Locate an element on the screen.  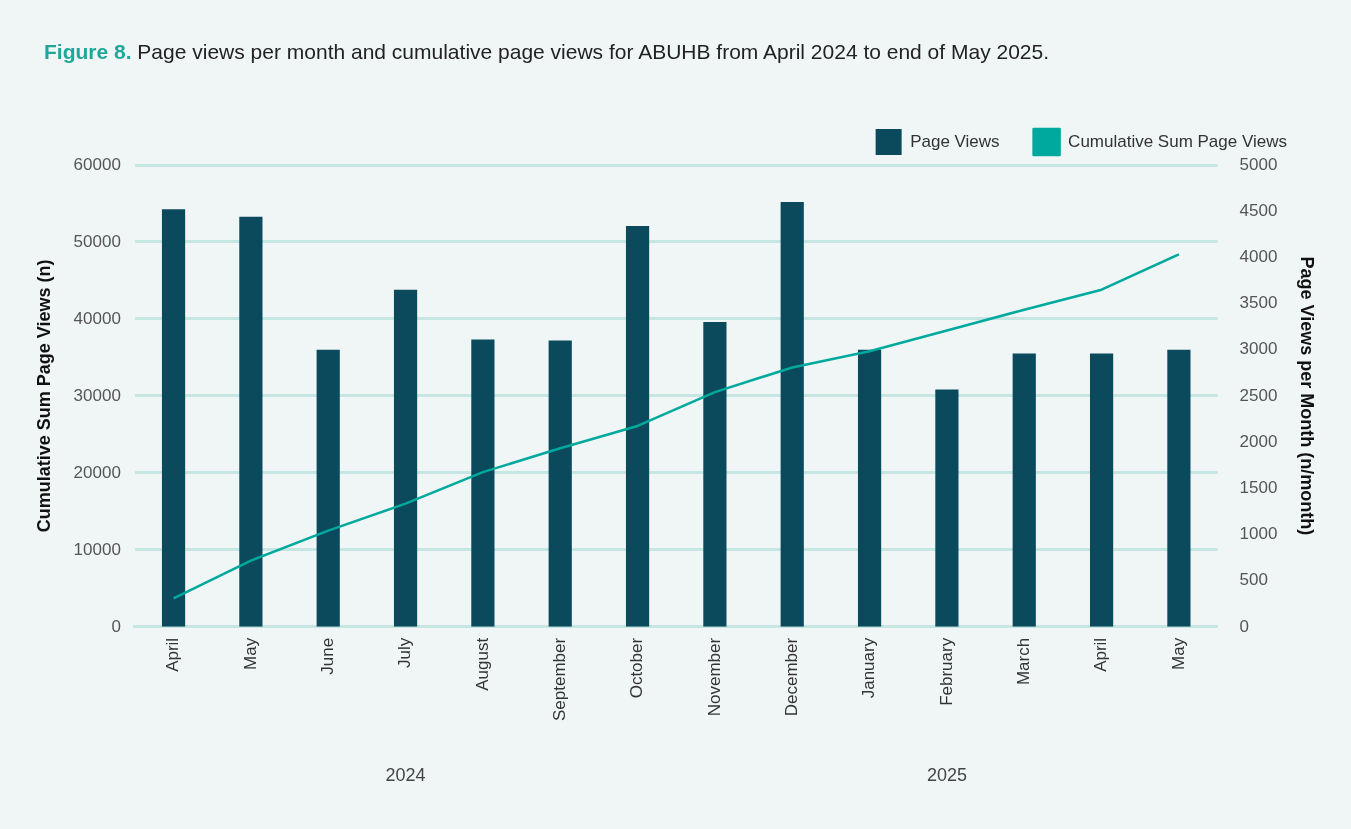
y-tick-label: 0 is located at coordinates (116, 626).